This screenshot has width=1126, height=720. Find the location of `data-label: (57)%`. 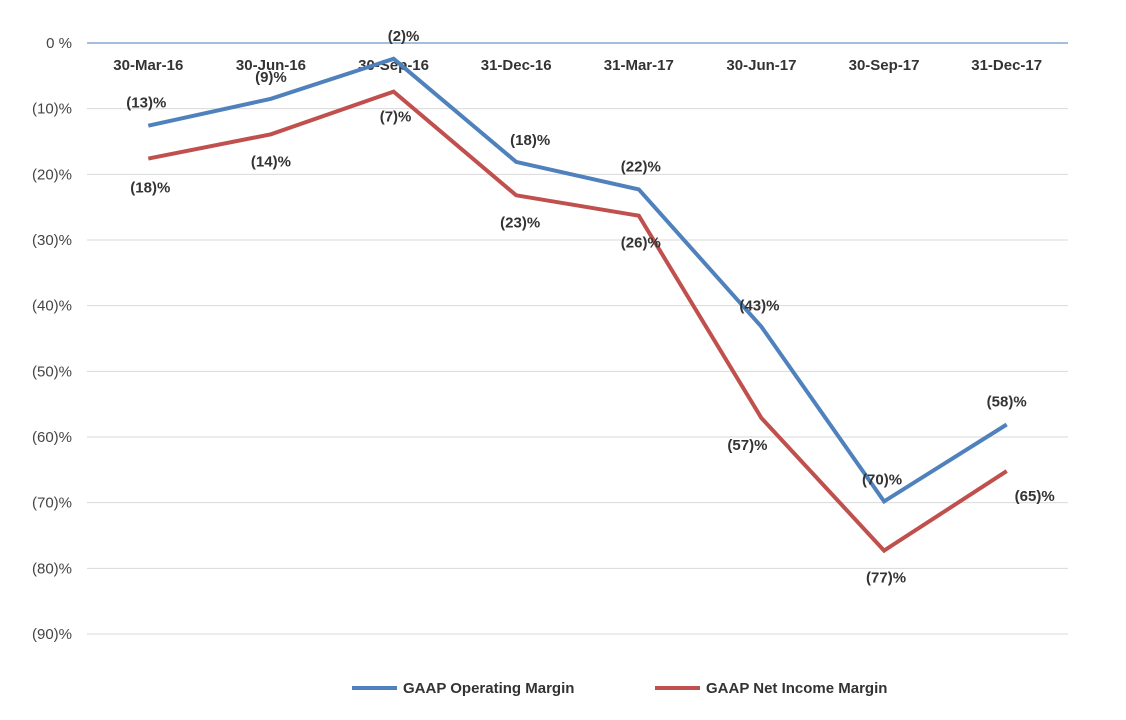

data-label: (57)% is located at coordinates (747, 445).